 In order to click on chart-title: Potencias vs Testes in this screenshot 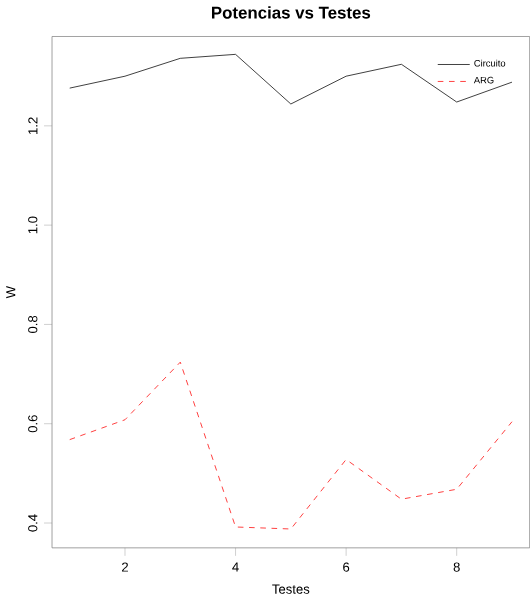, I will do `click(291, 12)`.